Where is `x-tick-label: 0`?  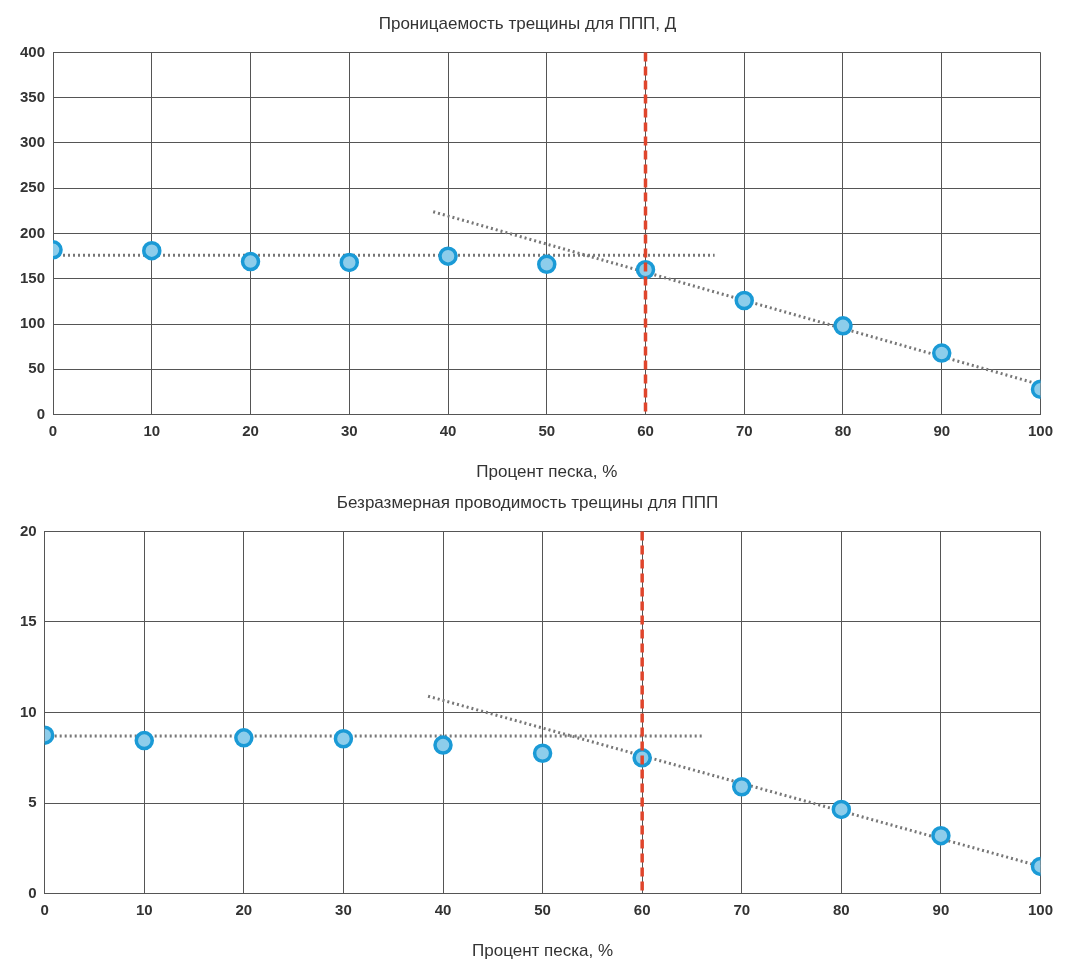 x-tick-label: 0 is located at coordinates (53, 430).